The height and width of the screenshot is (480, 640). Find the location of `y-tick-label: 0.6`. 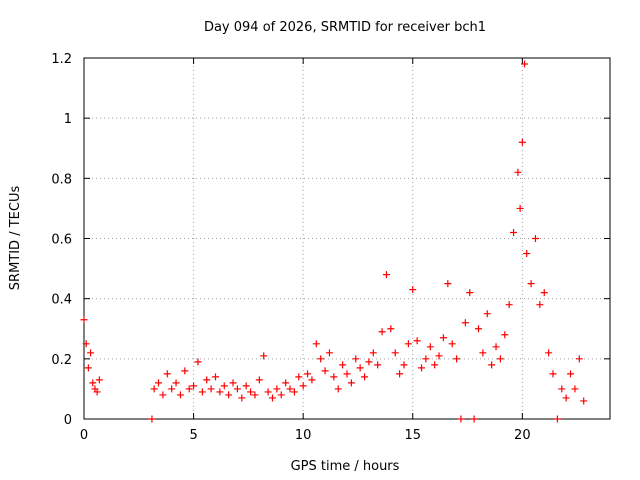

y-tick-label: 0.6 is located at coordinates (61, 240).